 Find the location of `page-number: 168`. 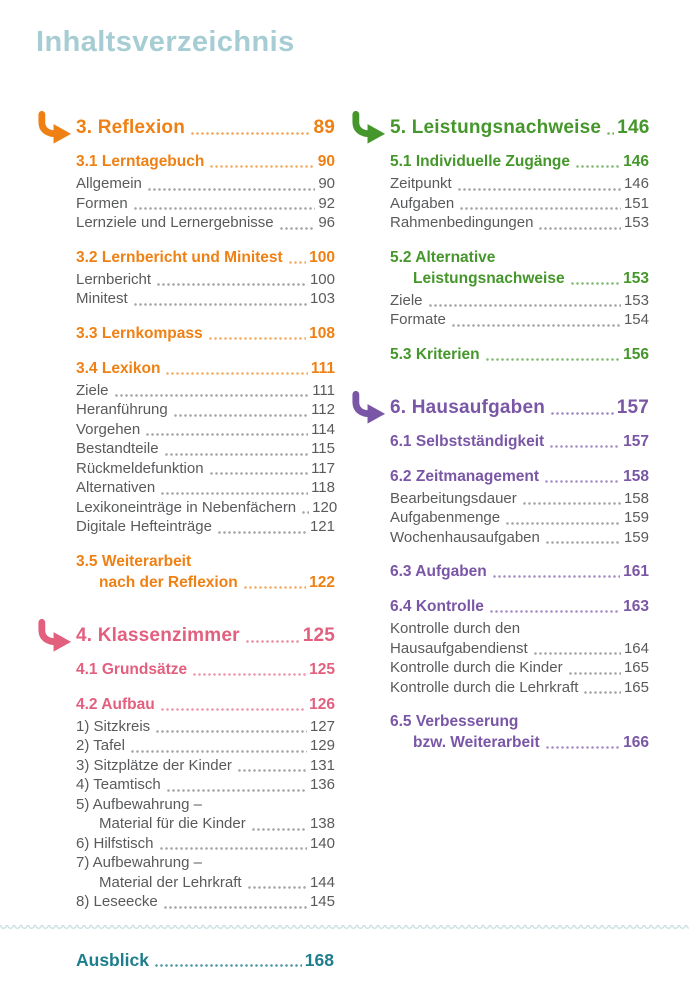

page-number: 168 is located at coordinates (319, 960).